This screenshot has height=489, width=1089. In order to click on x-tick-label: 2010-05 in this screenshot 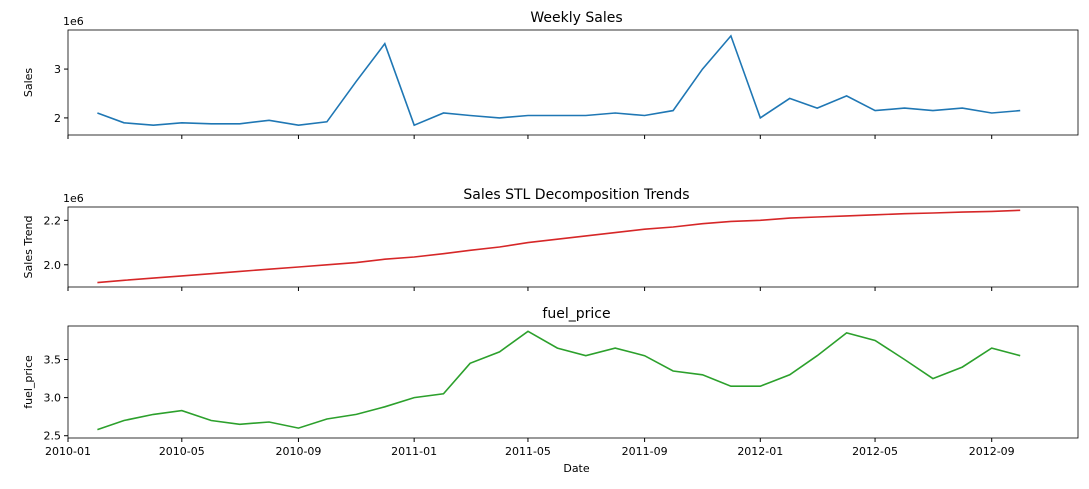, I will do `click(182, 451)`.